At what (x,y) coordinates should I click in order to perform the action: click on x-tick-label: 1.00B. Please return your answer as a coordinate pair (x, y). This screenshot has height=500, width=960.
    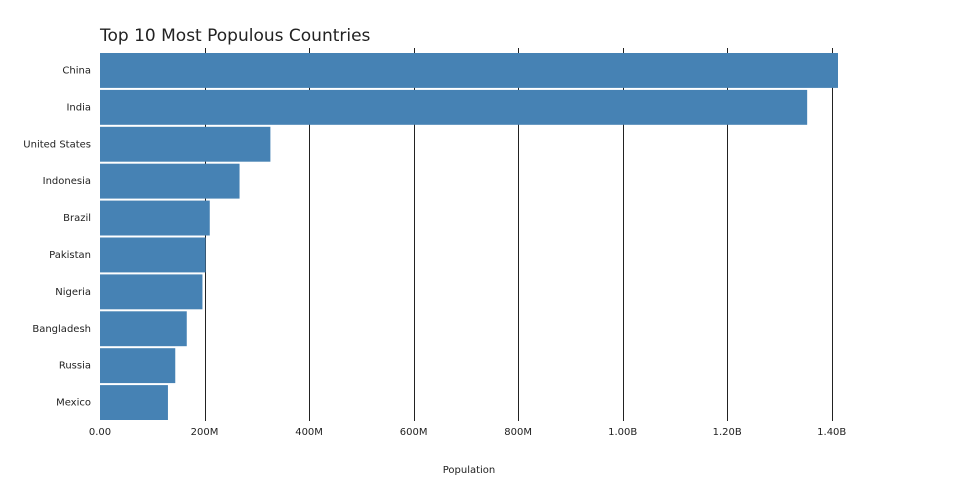
    Looking at the image, I should click on (622, 432).